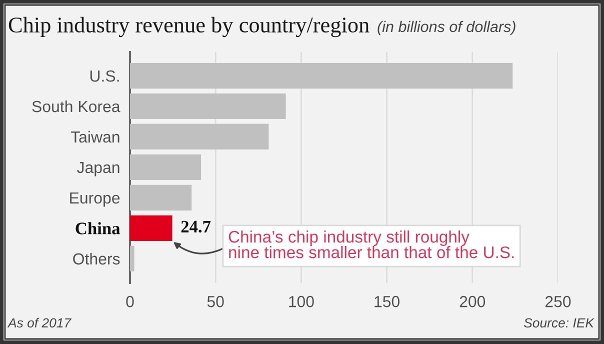 The height and width of the screenshot is (344, 604). What do you see at coordinates (196, 226) in the screenshot?
I see `data-label: 24.7` at bounding box center [196, 226].